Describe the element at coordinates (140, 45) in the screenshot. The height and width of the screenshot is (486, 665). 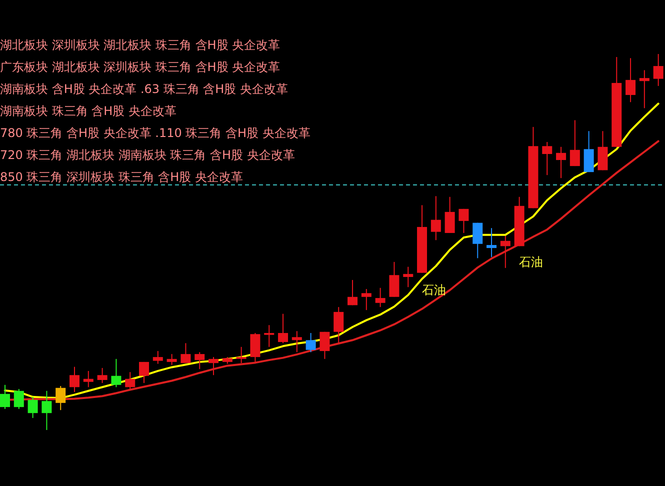
I see `annotation: 湖北板块 深圳板块 湖北板块 珠三角 含H股 央企改革` at that location.